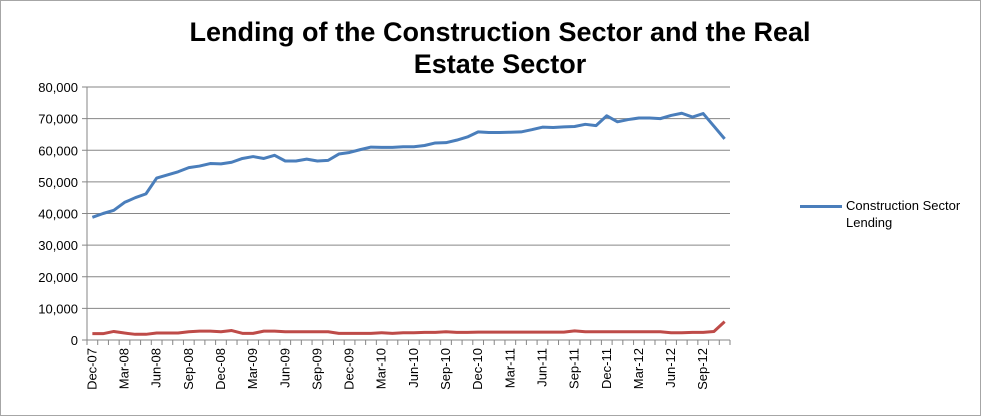 The image size is (982, 417). Describe the element at coordinates (58, 119) in the screenshot. I see `y-tick-label: 70,000` at that location.